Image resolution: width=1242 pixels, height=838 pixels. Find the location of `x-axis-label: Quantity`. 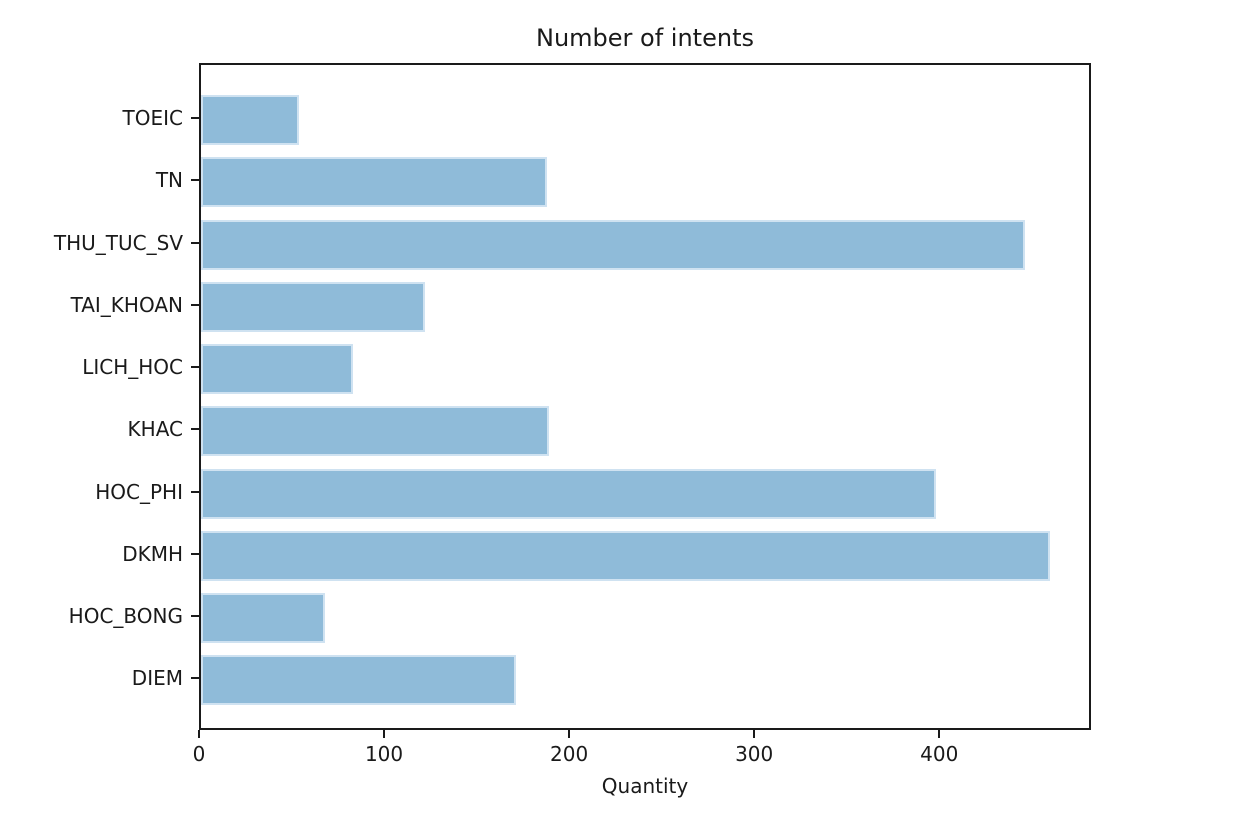

x-axis-label: Quantity is located at coordinates (645, 786).